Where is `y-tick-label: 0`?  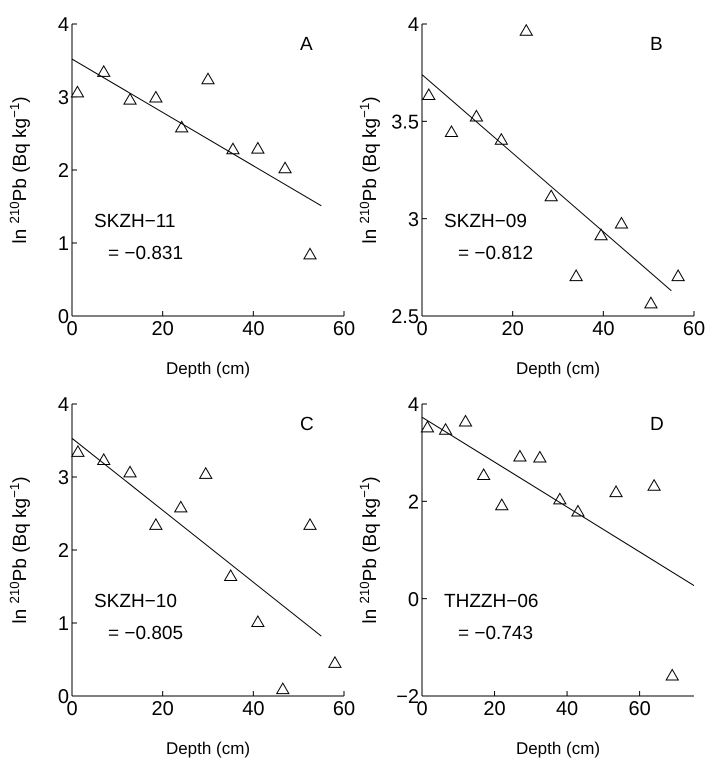 y-tick-label: 0 is located at coordinates (413, 599).